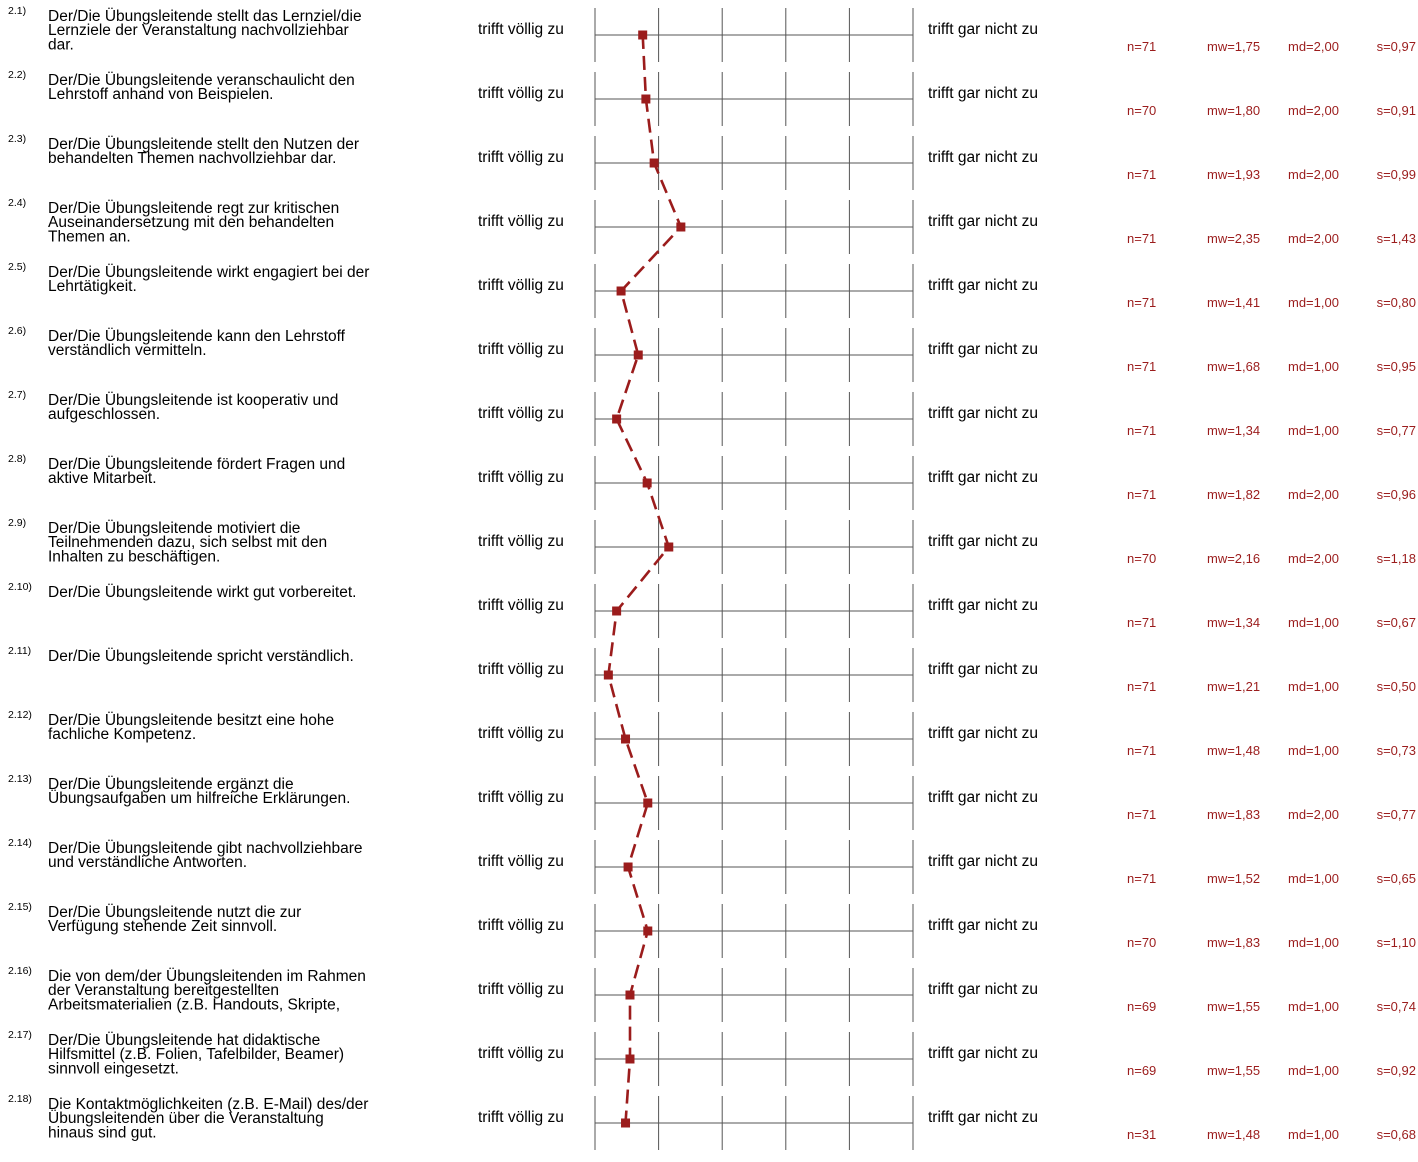  I want to click on question-text: der Veranstaltung bereitgestellten, so click(163, 990).